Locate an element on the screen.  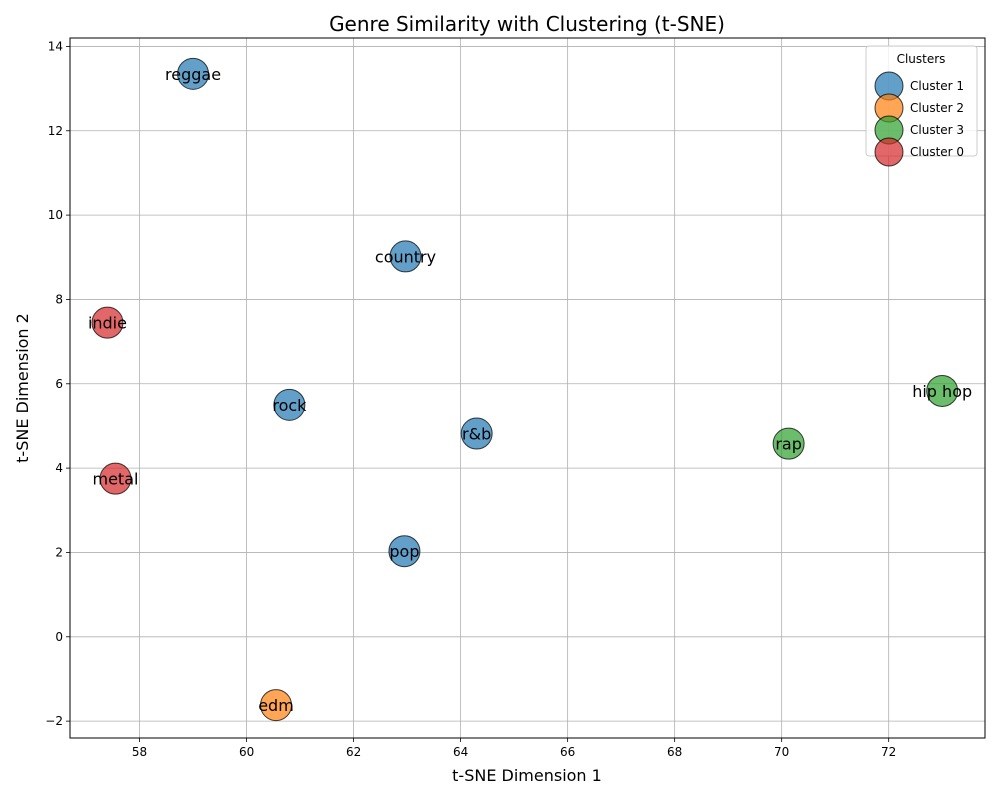
point-label: reggae is located at coordinates (193, 74).